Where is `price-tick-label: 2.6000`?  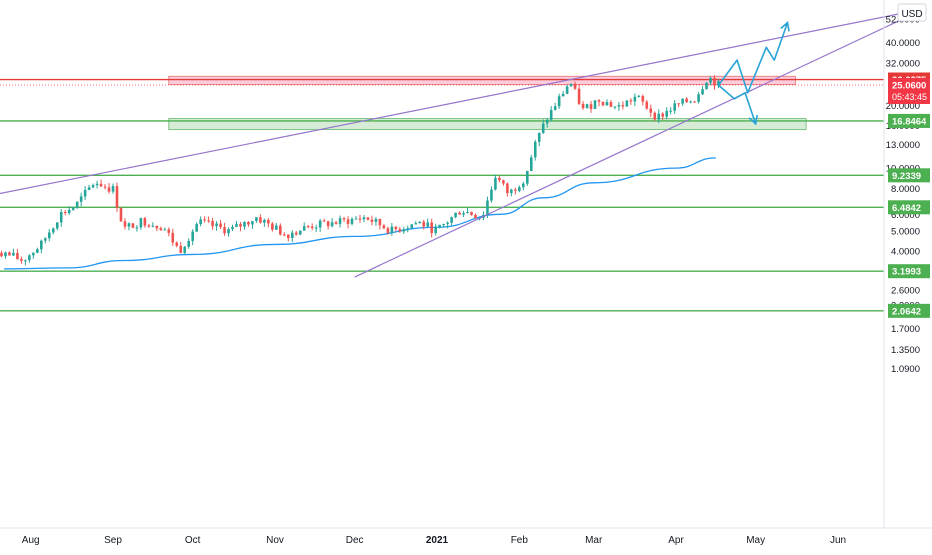
price-tick-label: 2.6000 is located at coordinates (905, 290).